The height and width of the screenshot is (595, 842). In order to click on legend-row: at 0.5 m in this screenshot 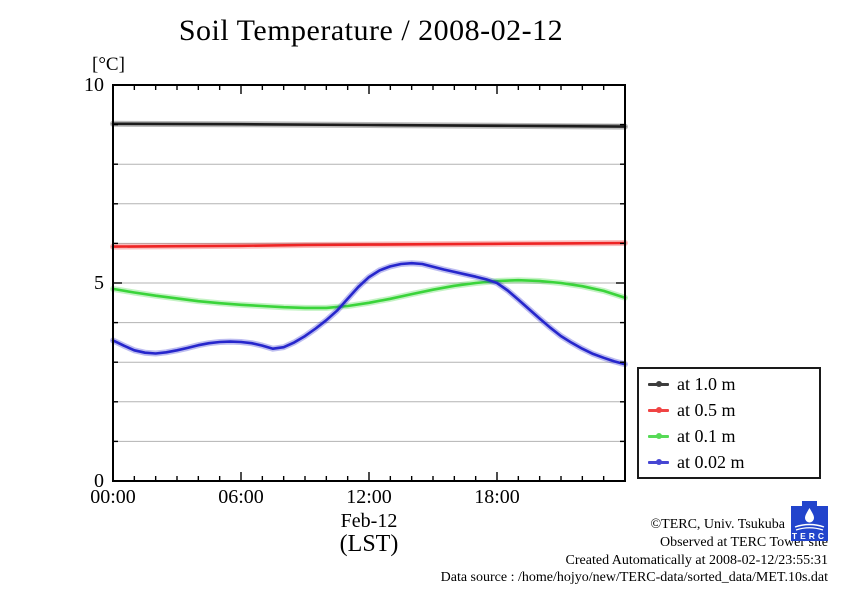, I will do `click(729, 410)`.